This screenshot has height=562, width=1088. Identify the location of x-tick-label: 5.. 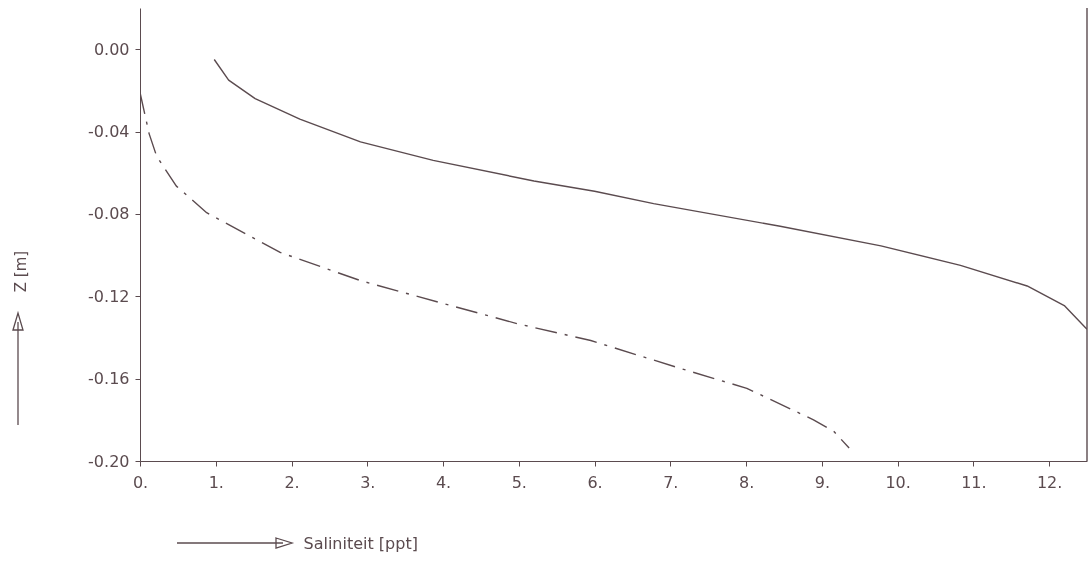
(519, 482).